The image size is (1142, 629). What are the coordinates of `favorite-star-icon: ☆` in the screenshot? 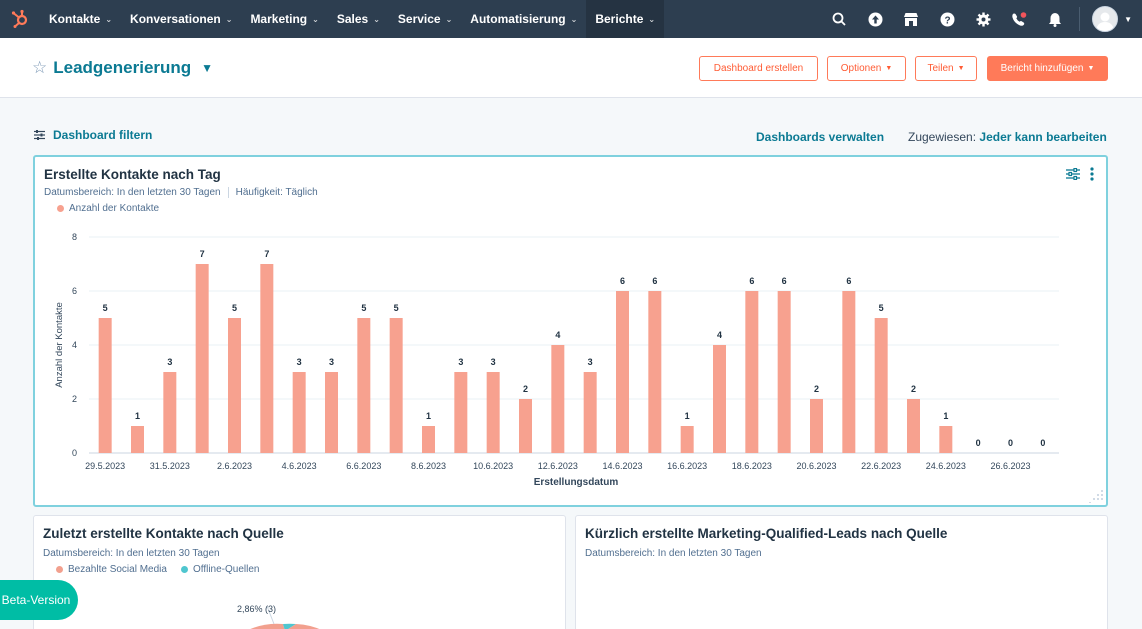 It's located at (40, 67).